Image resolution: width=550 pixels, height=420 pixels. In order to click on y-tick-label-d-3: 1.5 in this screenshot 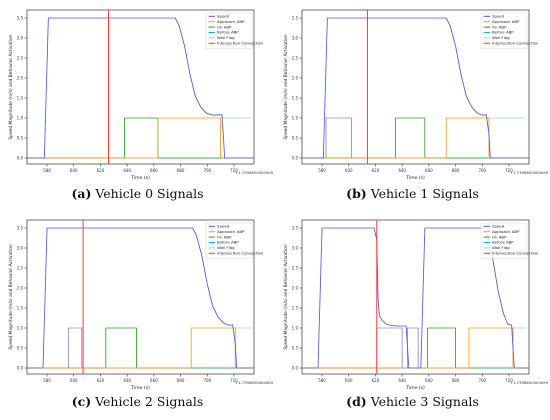, I will do `click(295, 307)`.